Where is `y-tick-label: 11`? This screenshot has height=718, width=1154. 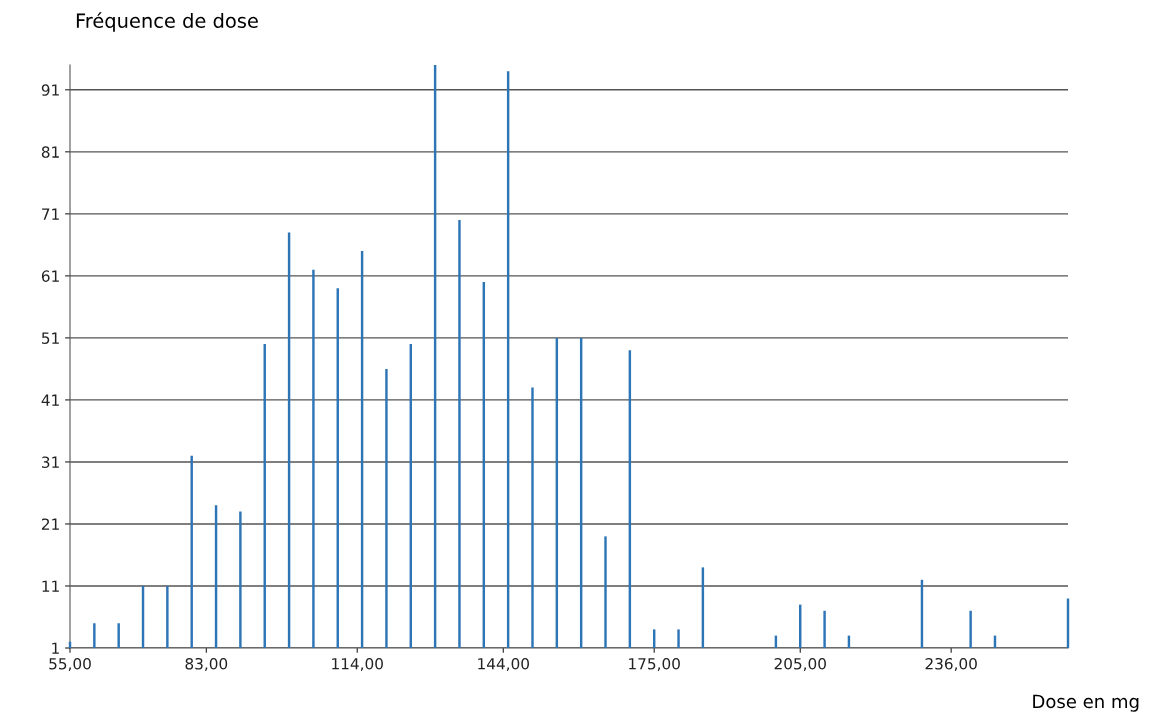
y-tick-label: 11 is located at coordinates (50, 586).